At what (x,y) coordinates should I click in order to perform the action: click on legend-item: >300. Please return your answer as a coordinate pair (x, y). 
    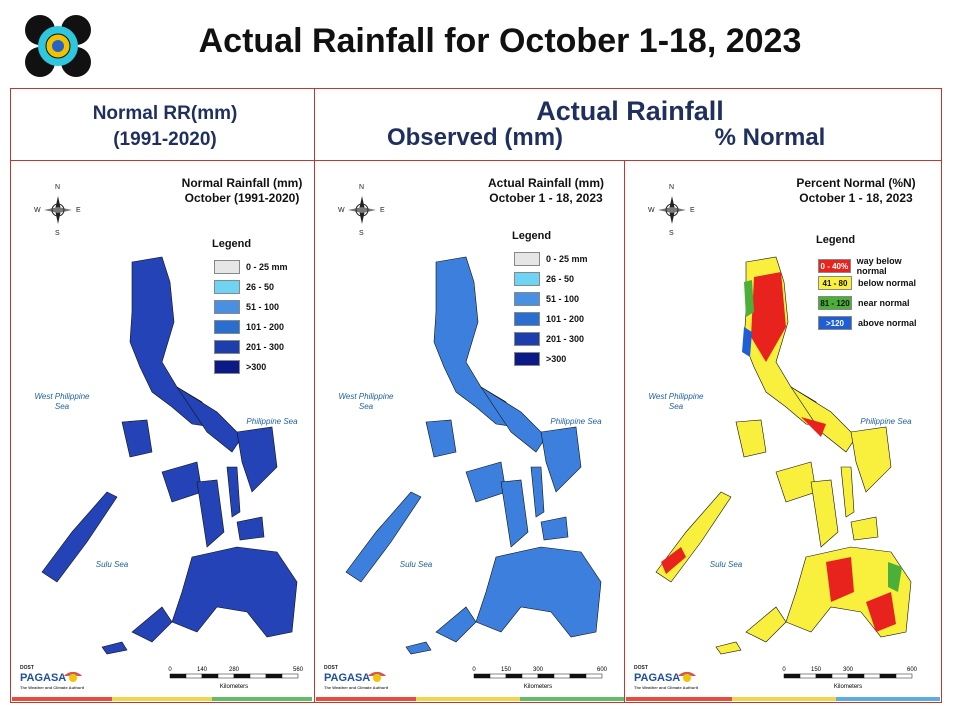
    Looking at the image, I should click on (540, 359).